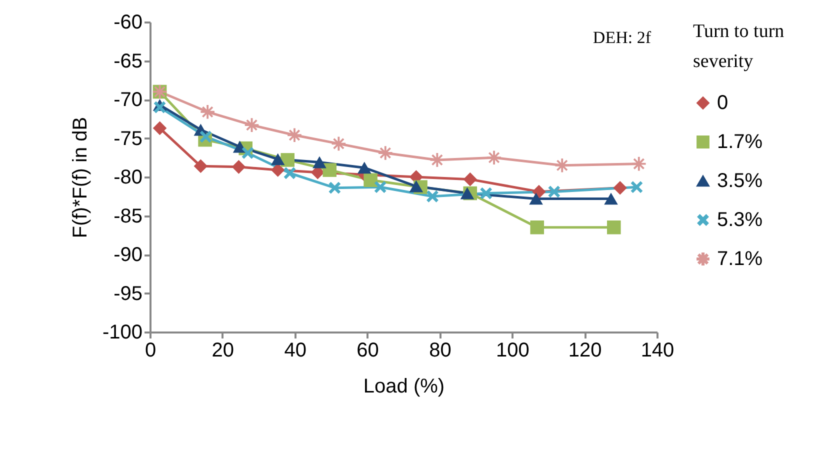  I want to click on x-tick-label: 140, so click(657, 351).